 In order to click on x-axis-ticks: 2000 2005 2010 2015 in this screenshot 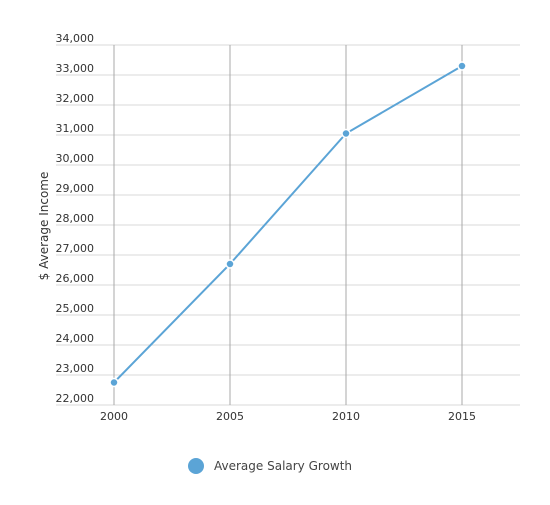, I will do `click(288, 416)`.